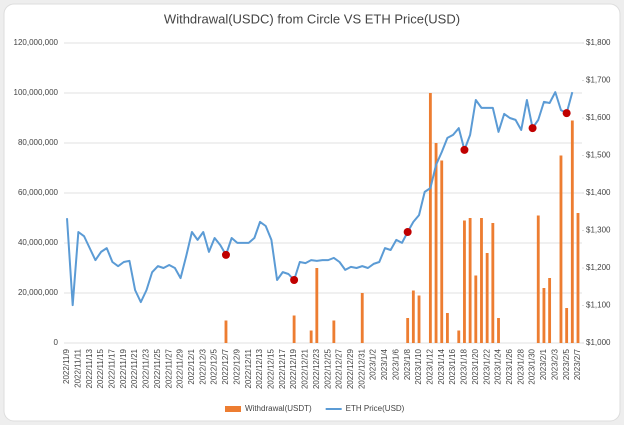 This screenshot has height=425, width=624. I want to click on x-tick-label: 2022/11/17, so click(112, 368).